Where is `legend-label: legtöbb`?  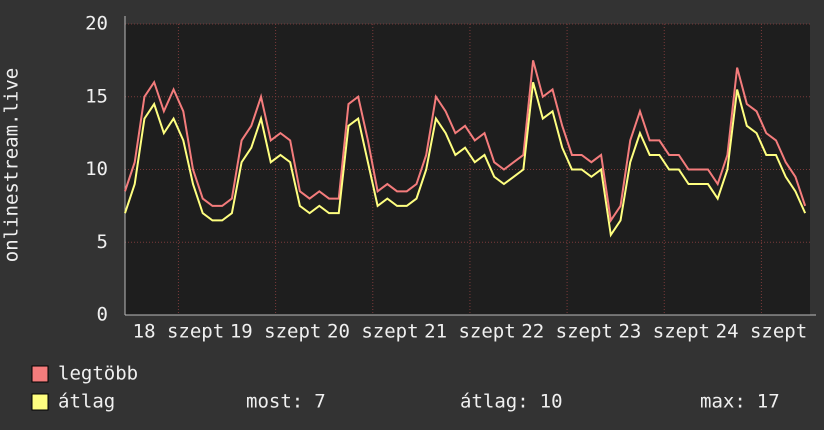 legend-label: legtöbb is located at coordinates (98, 374).